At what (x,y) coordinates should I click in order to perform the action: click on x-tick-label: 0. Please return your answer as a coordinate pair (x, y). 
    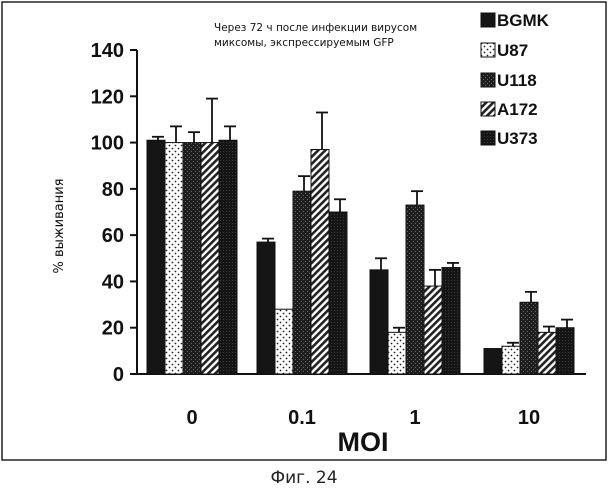
    Looking at the image, I should click on (191, 418).